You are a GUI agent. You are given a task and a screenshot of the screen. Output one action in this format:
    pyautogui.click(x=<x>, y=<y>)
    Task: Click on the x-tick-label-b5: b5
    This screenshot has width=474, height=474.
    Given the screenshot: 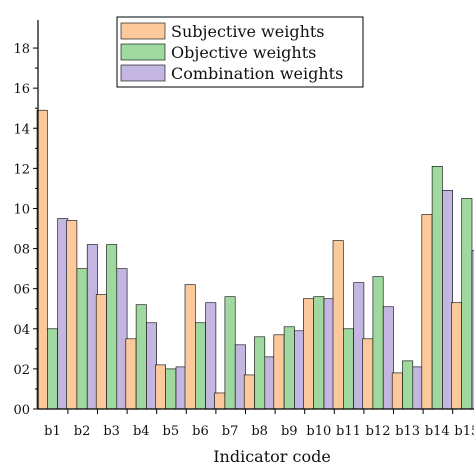 What is the action you would take?
    pyautogui.click(x=171, y=431)
    